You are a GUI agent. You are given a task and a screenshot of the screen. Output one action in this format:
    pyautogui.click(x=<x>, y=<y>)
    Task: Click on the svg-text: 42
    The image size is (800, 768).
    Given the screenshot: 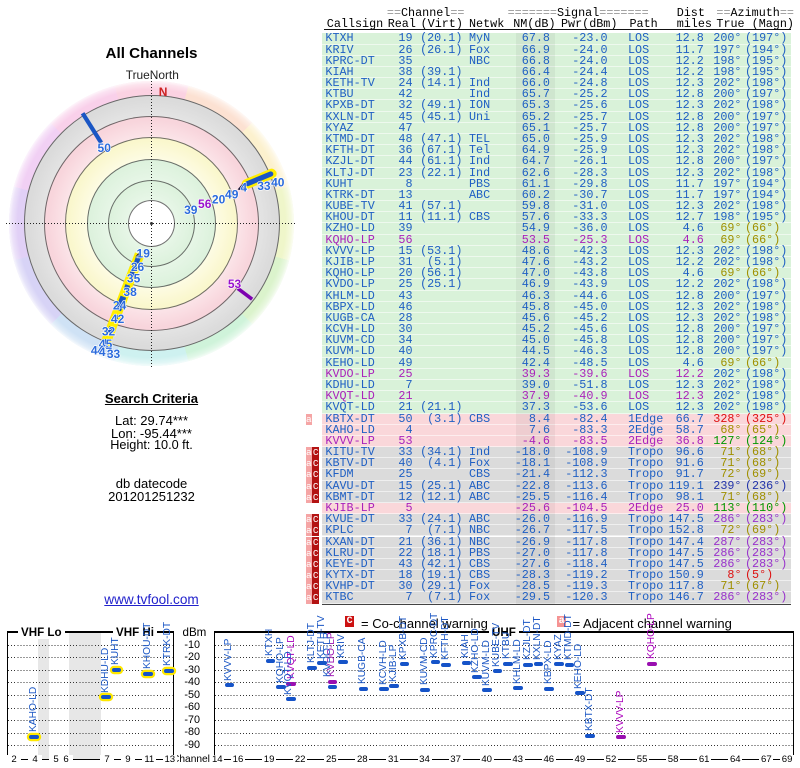 What is the action you would take?
    pyautogui.click(x=118, y=319)
    